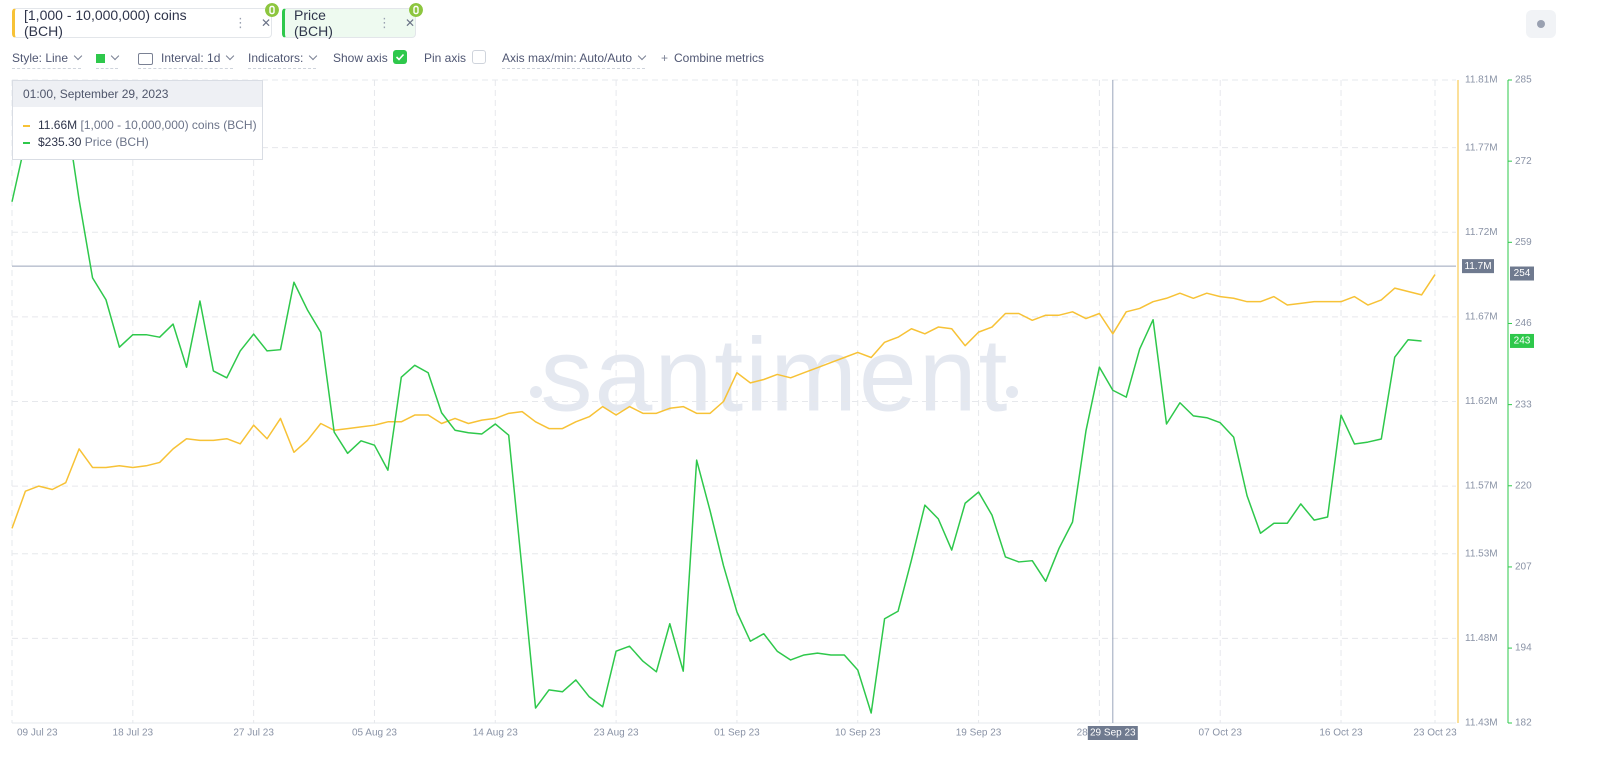  I want to click on crosshair-y-label-bg, so click(1478, 266).